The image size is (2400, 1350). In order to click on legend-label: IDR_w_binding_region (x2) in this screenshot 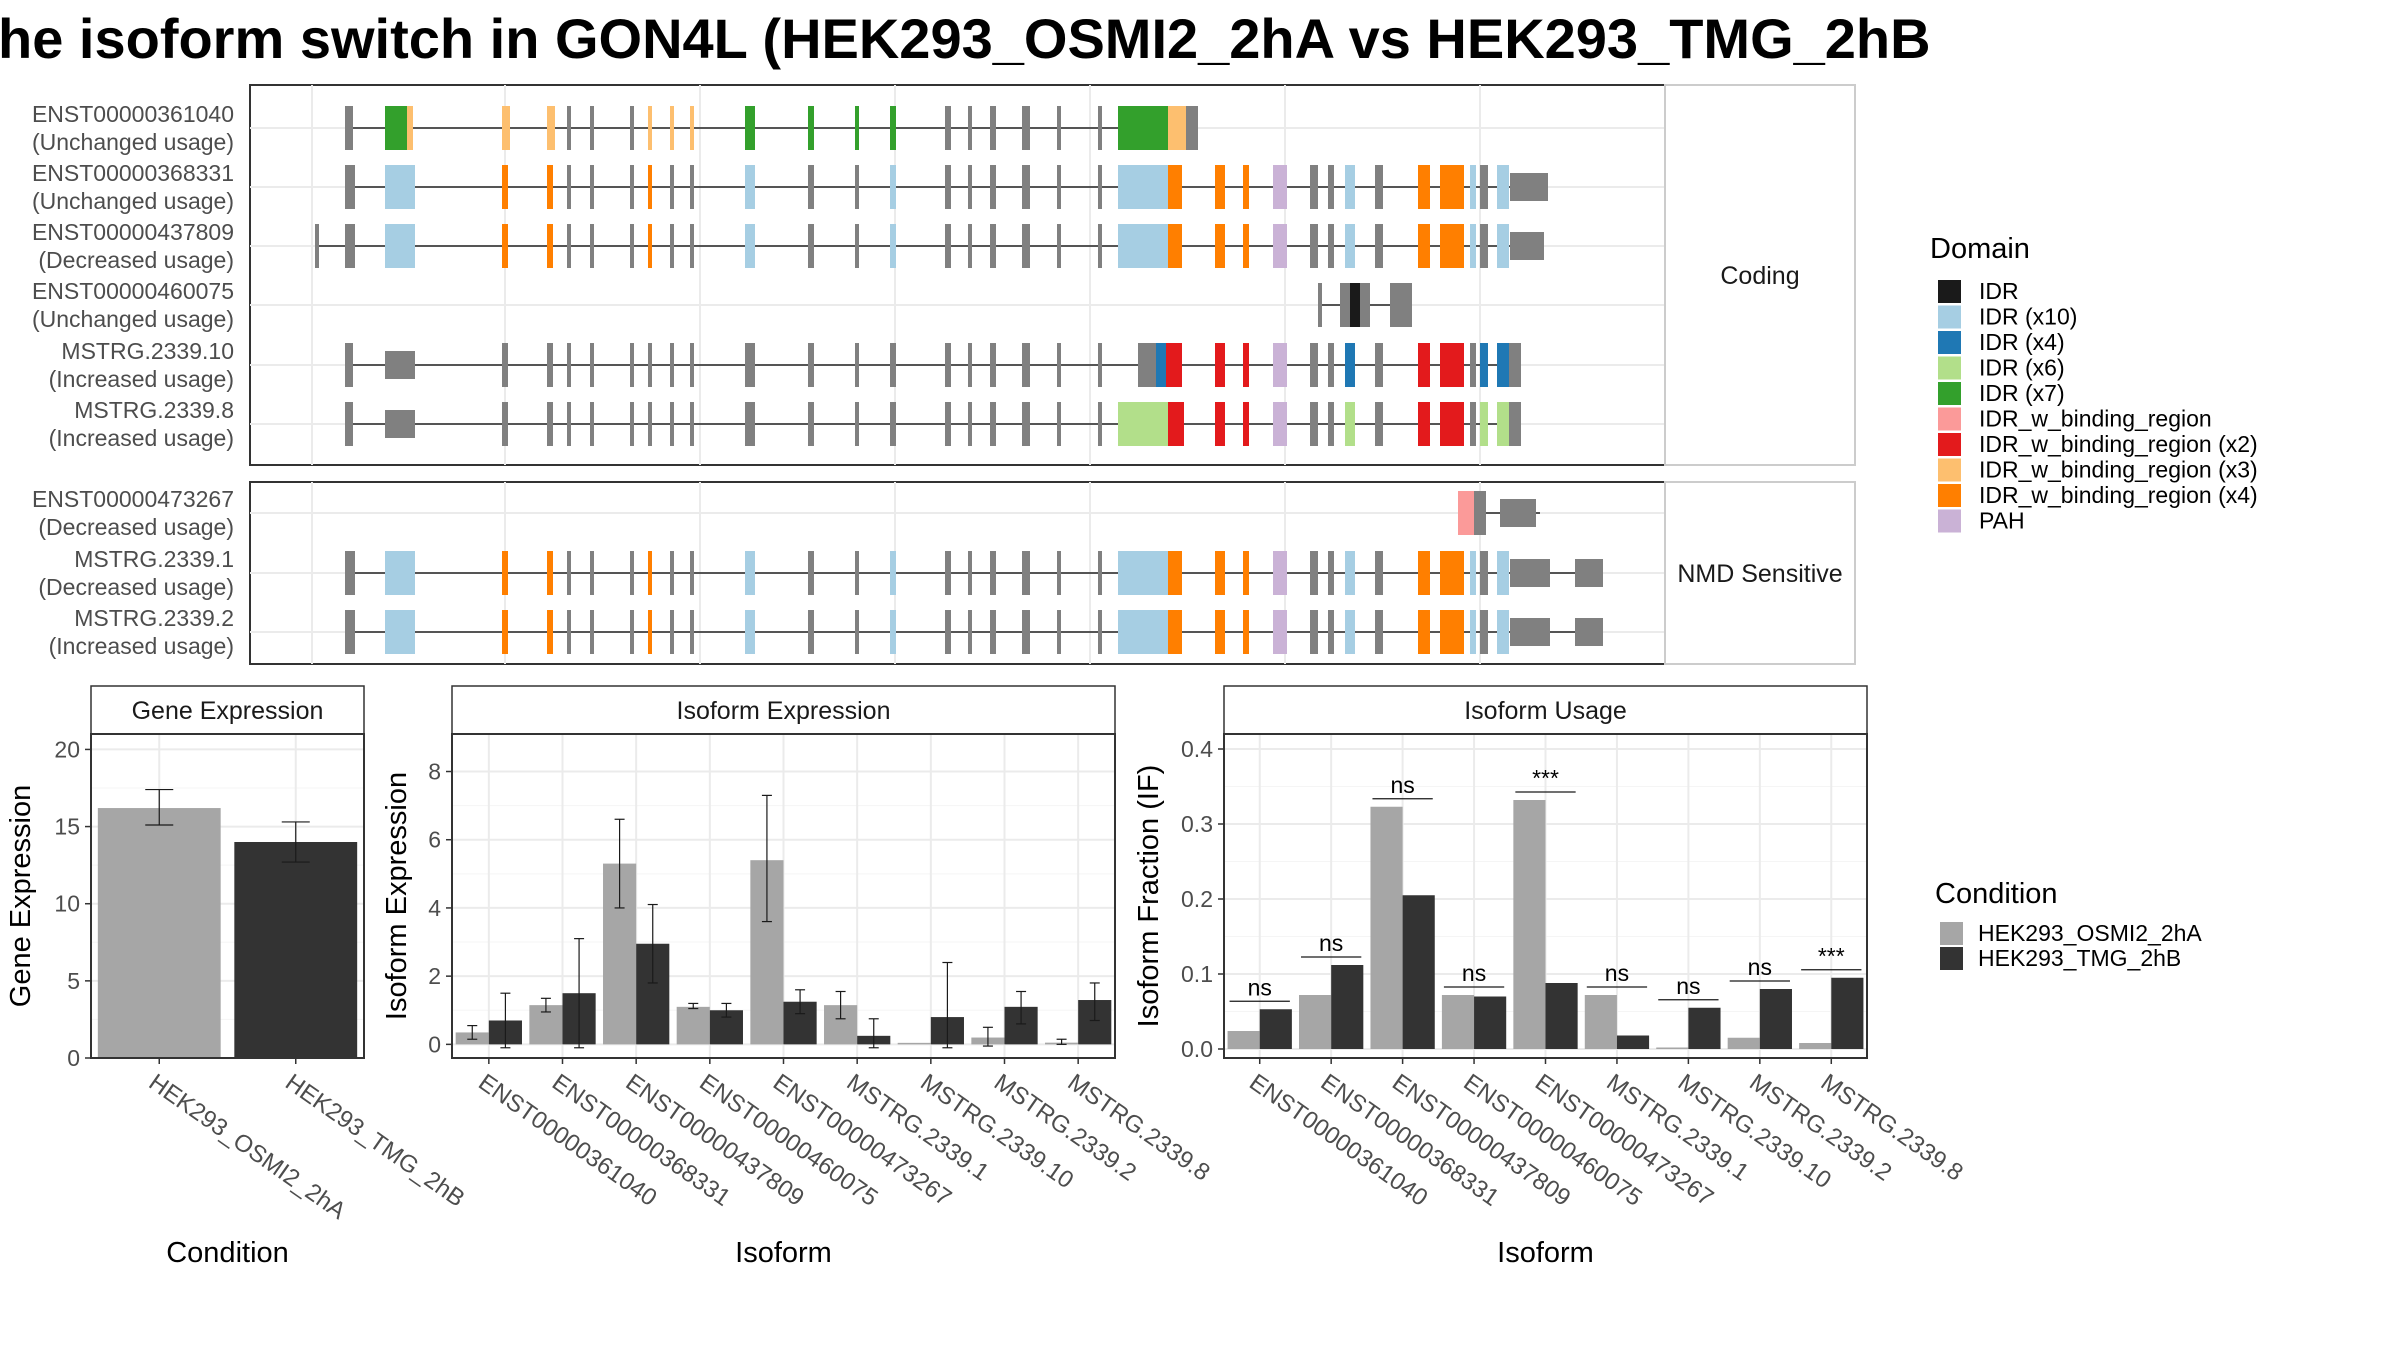, I will do `click(2118, 444)`.